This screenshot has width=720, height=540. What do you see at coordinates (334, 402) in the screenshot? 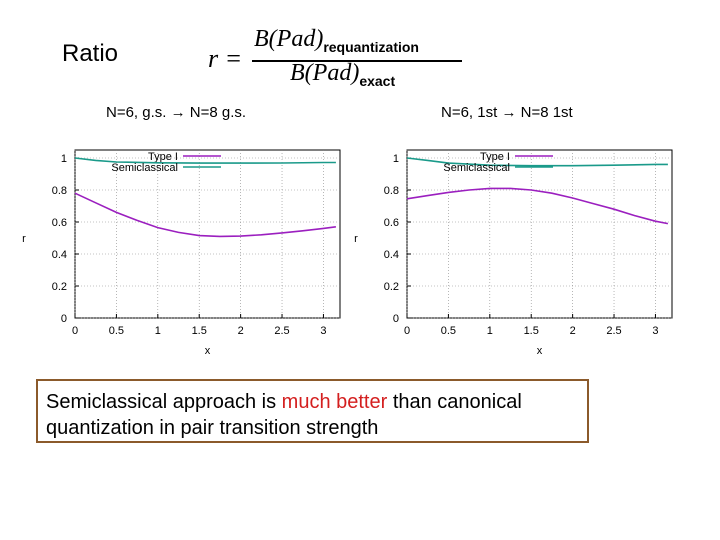
I see `conclusion-highlight: much better` at bounding box center [334, 402].